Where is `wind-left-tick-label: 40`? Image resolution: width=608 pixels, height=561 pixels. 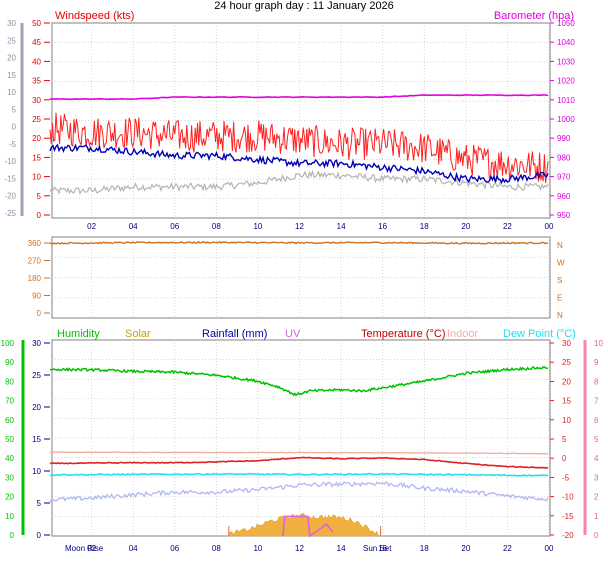 wind-left-tick-label: 40 is located at coordinates (36, 61).